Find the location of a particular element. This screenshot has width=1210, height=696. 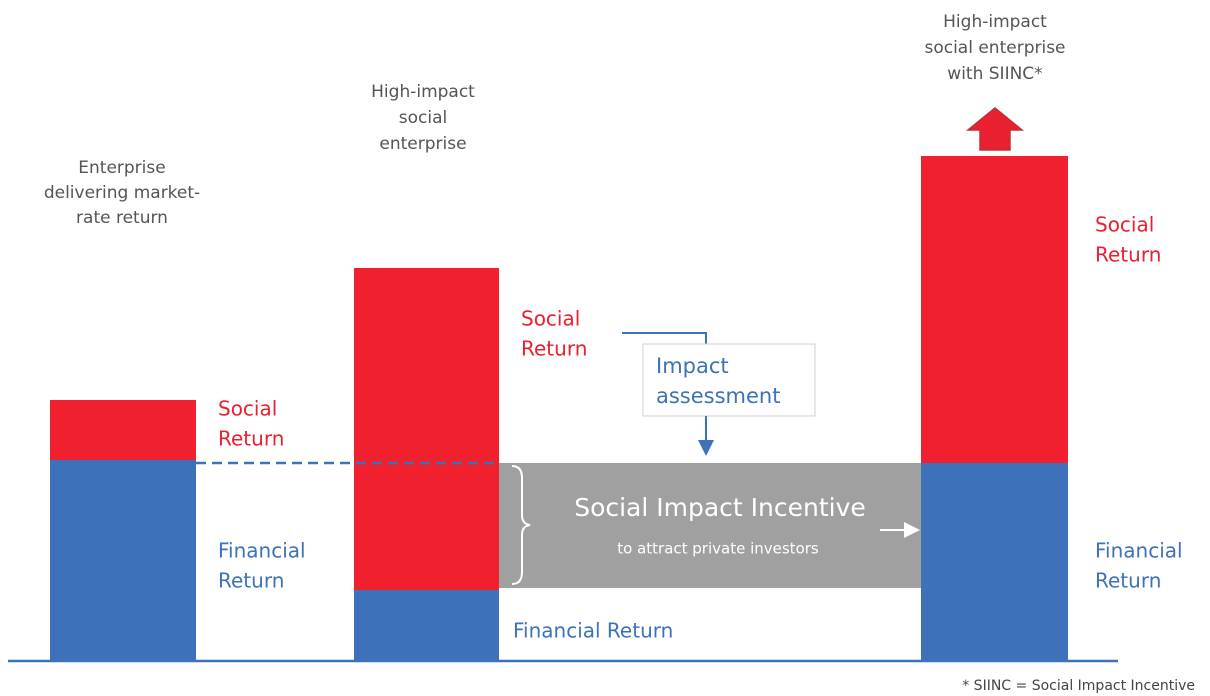

assessment-text: assessment is located at coordinates (718, 396).